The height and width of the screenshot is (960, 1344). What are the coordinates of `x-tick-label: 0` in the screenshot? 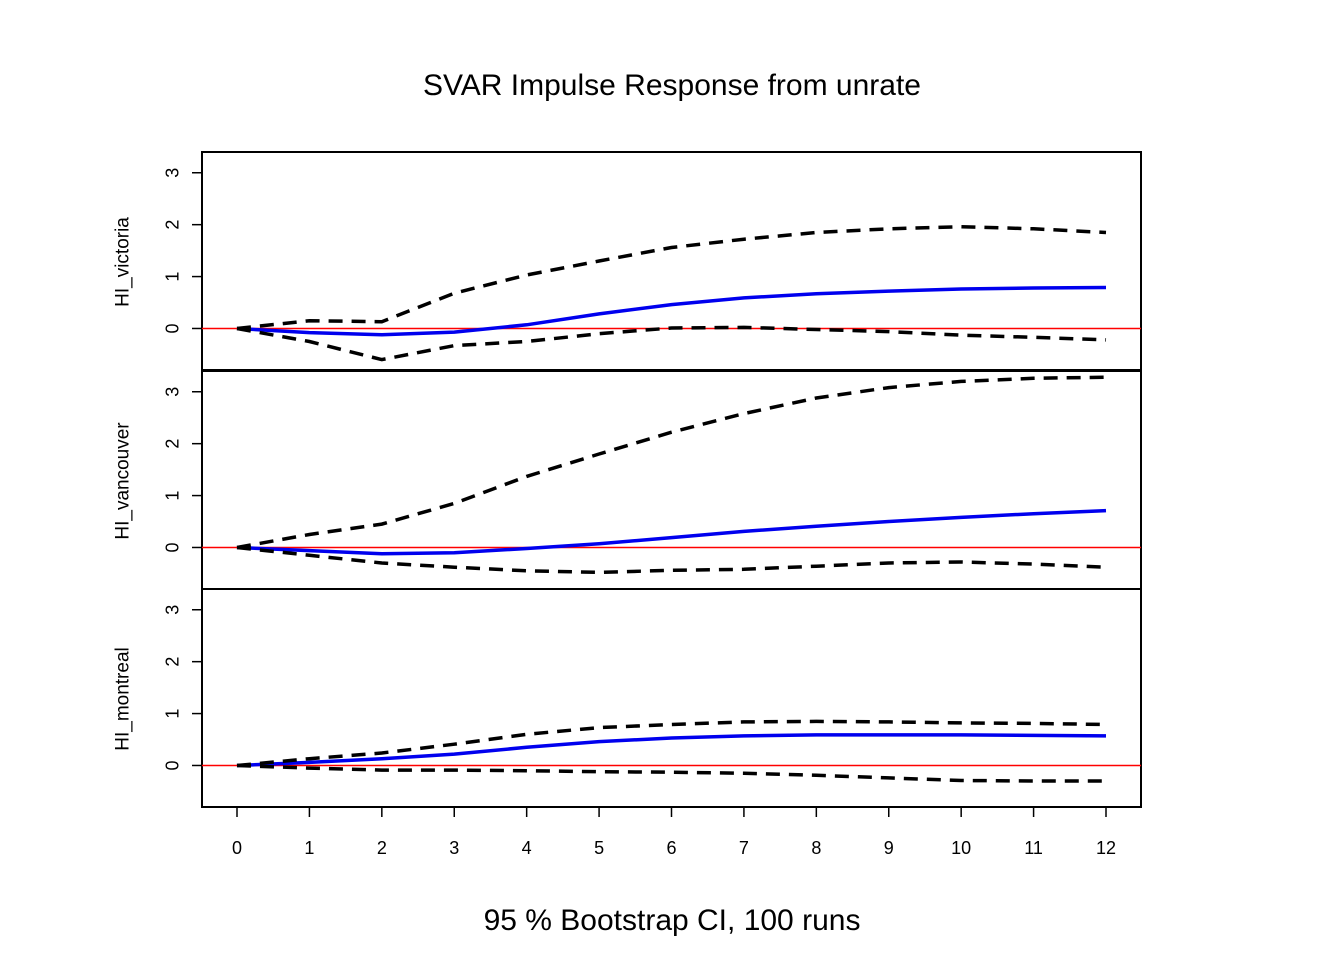 It's located at (237, 848).